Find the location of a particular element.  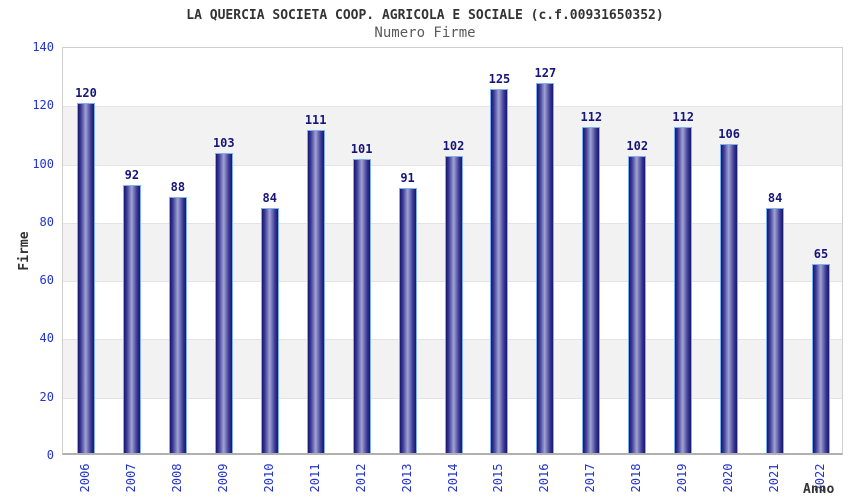

bar-value-label: 120 is located at coordinates (86, 93).